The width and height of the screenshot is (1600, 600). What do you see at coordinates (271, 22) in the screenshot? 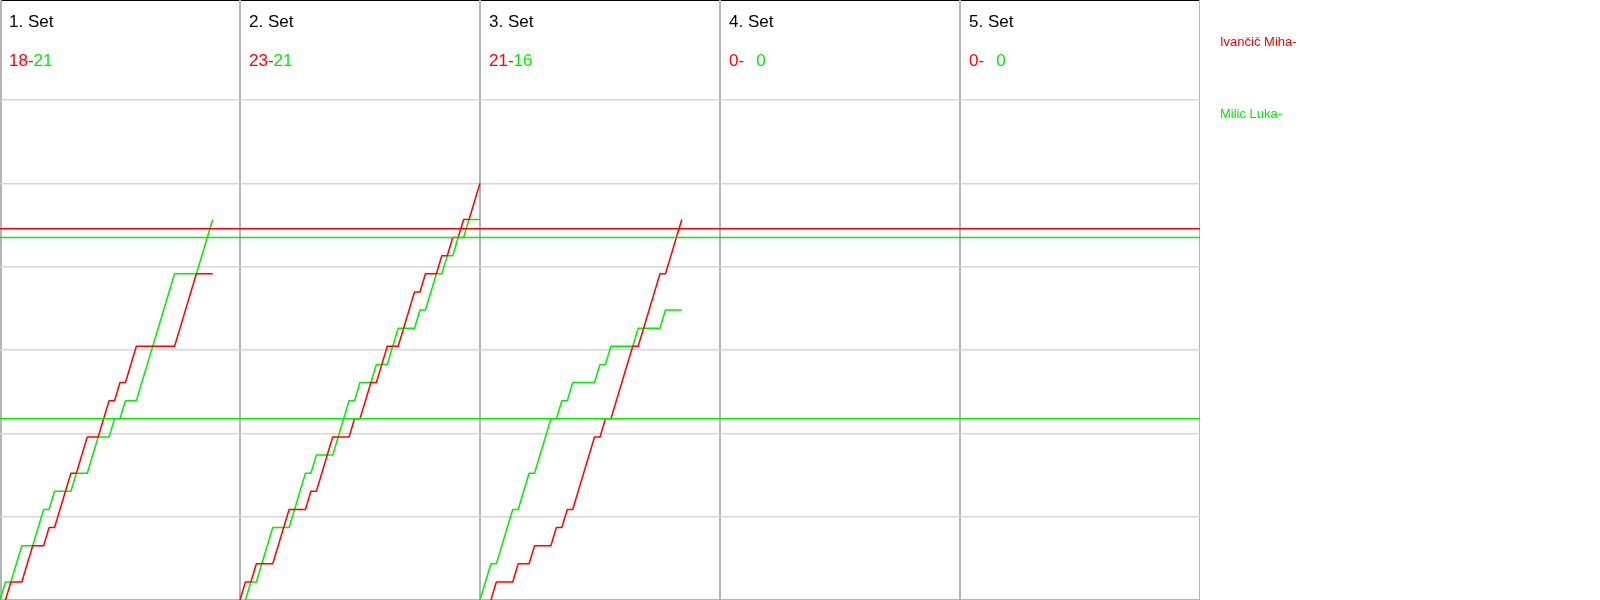
I see `text: 2. Set` at bounding box center [271, 22].